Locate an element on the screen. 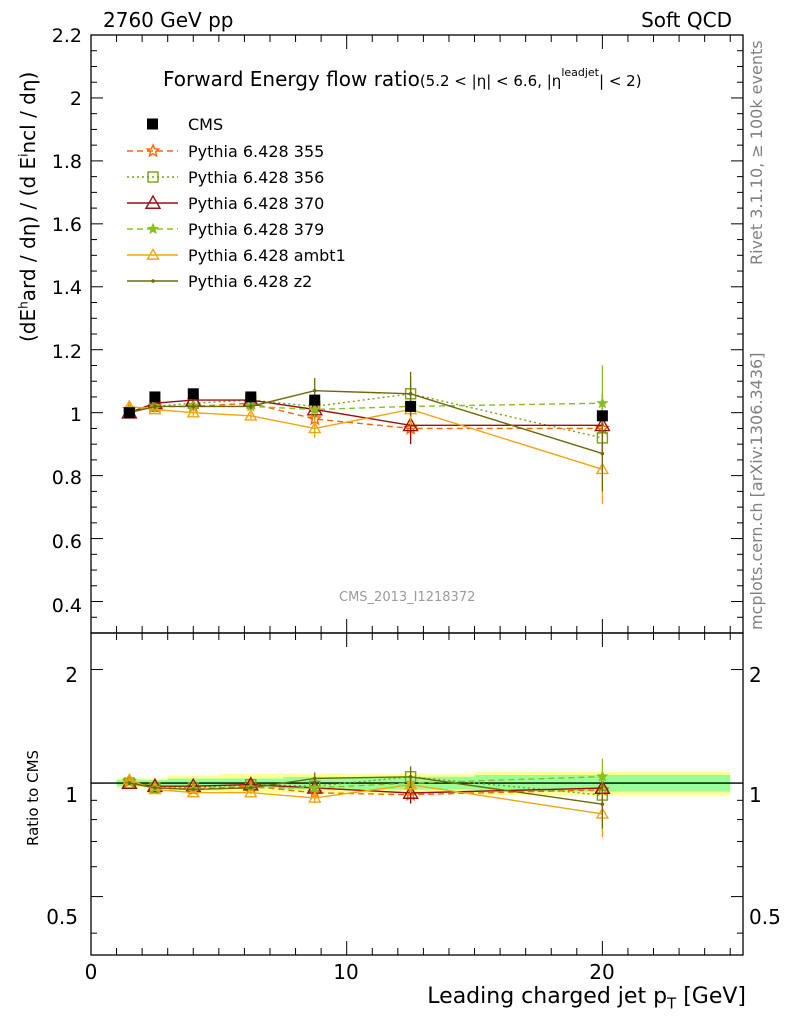 Image resolution: width=786 pixels, height=1024 pixels. main-y-tick: 0.4 is located at coordinates (66, 606).